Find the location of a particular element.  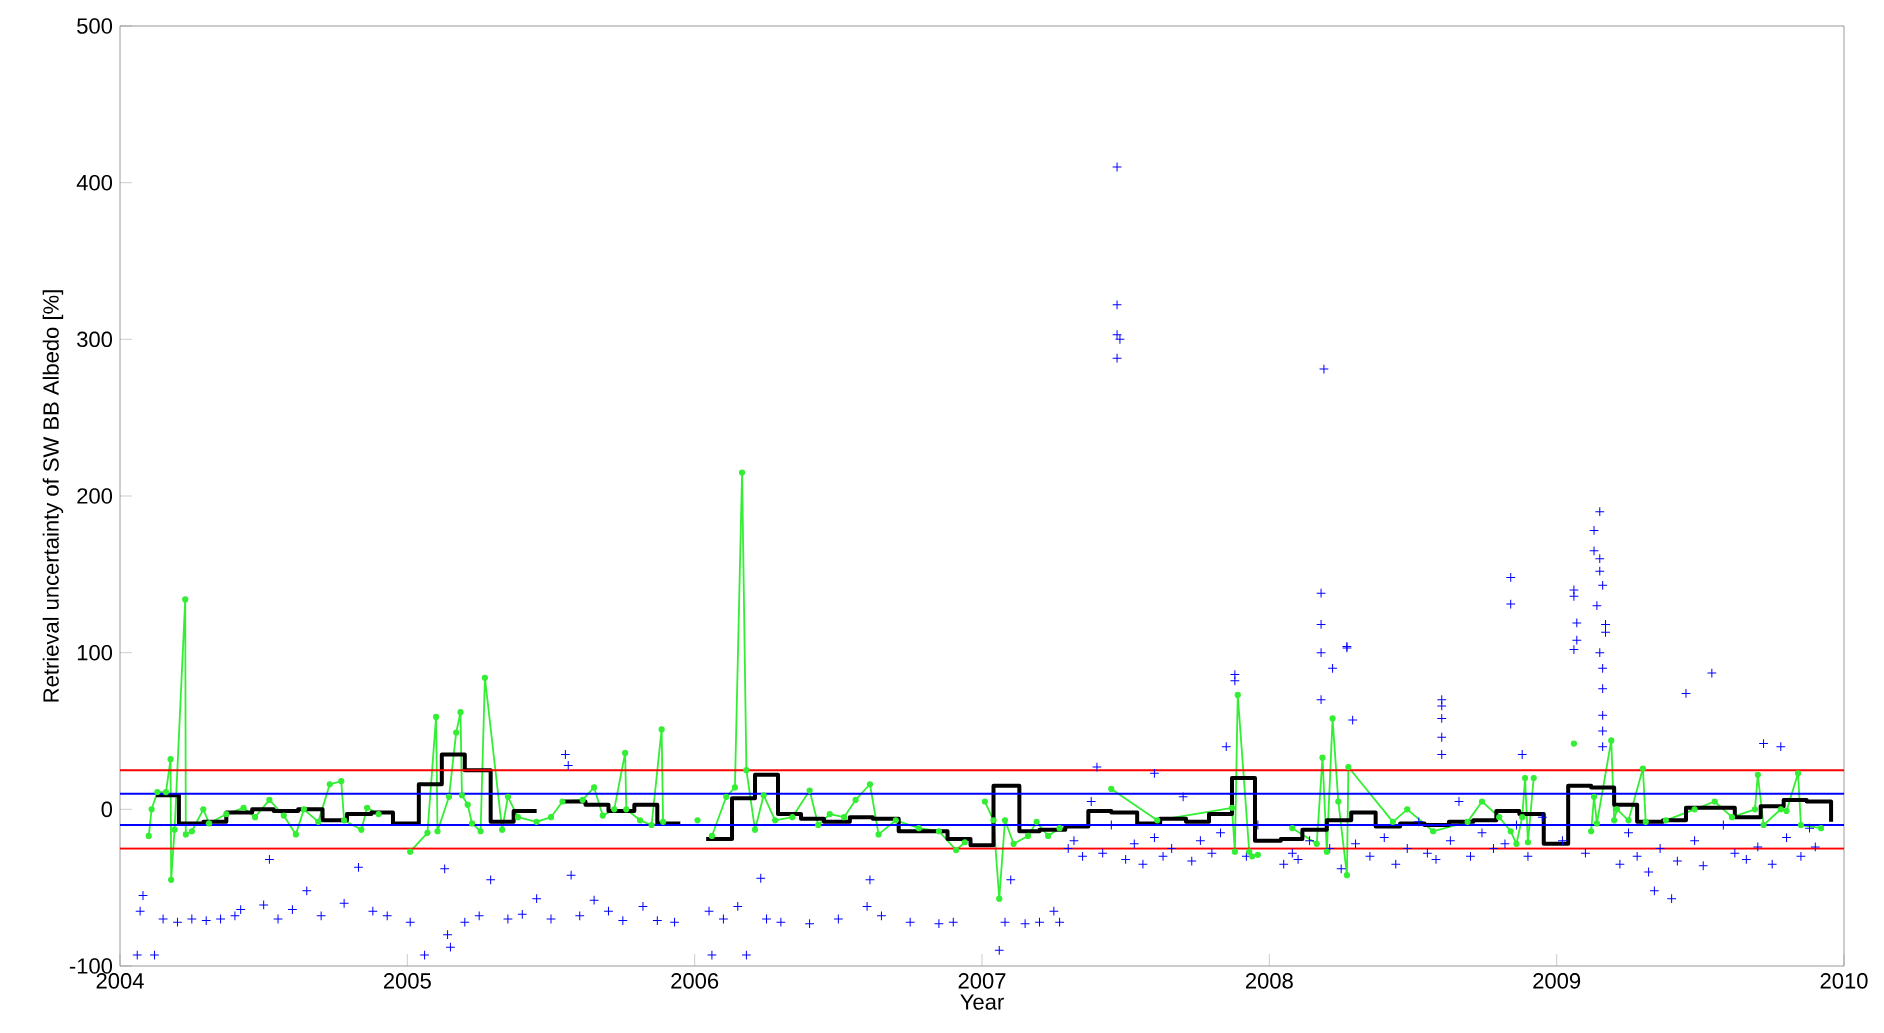

y-tick-label: 500 is located at coordinates (95, 26).